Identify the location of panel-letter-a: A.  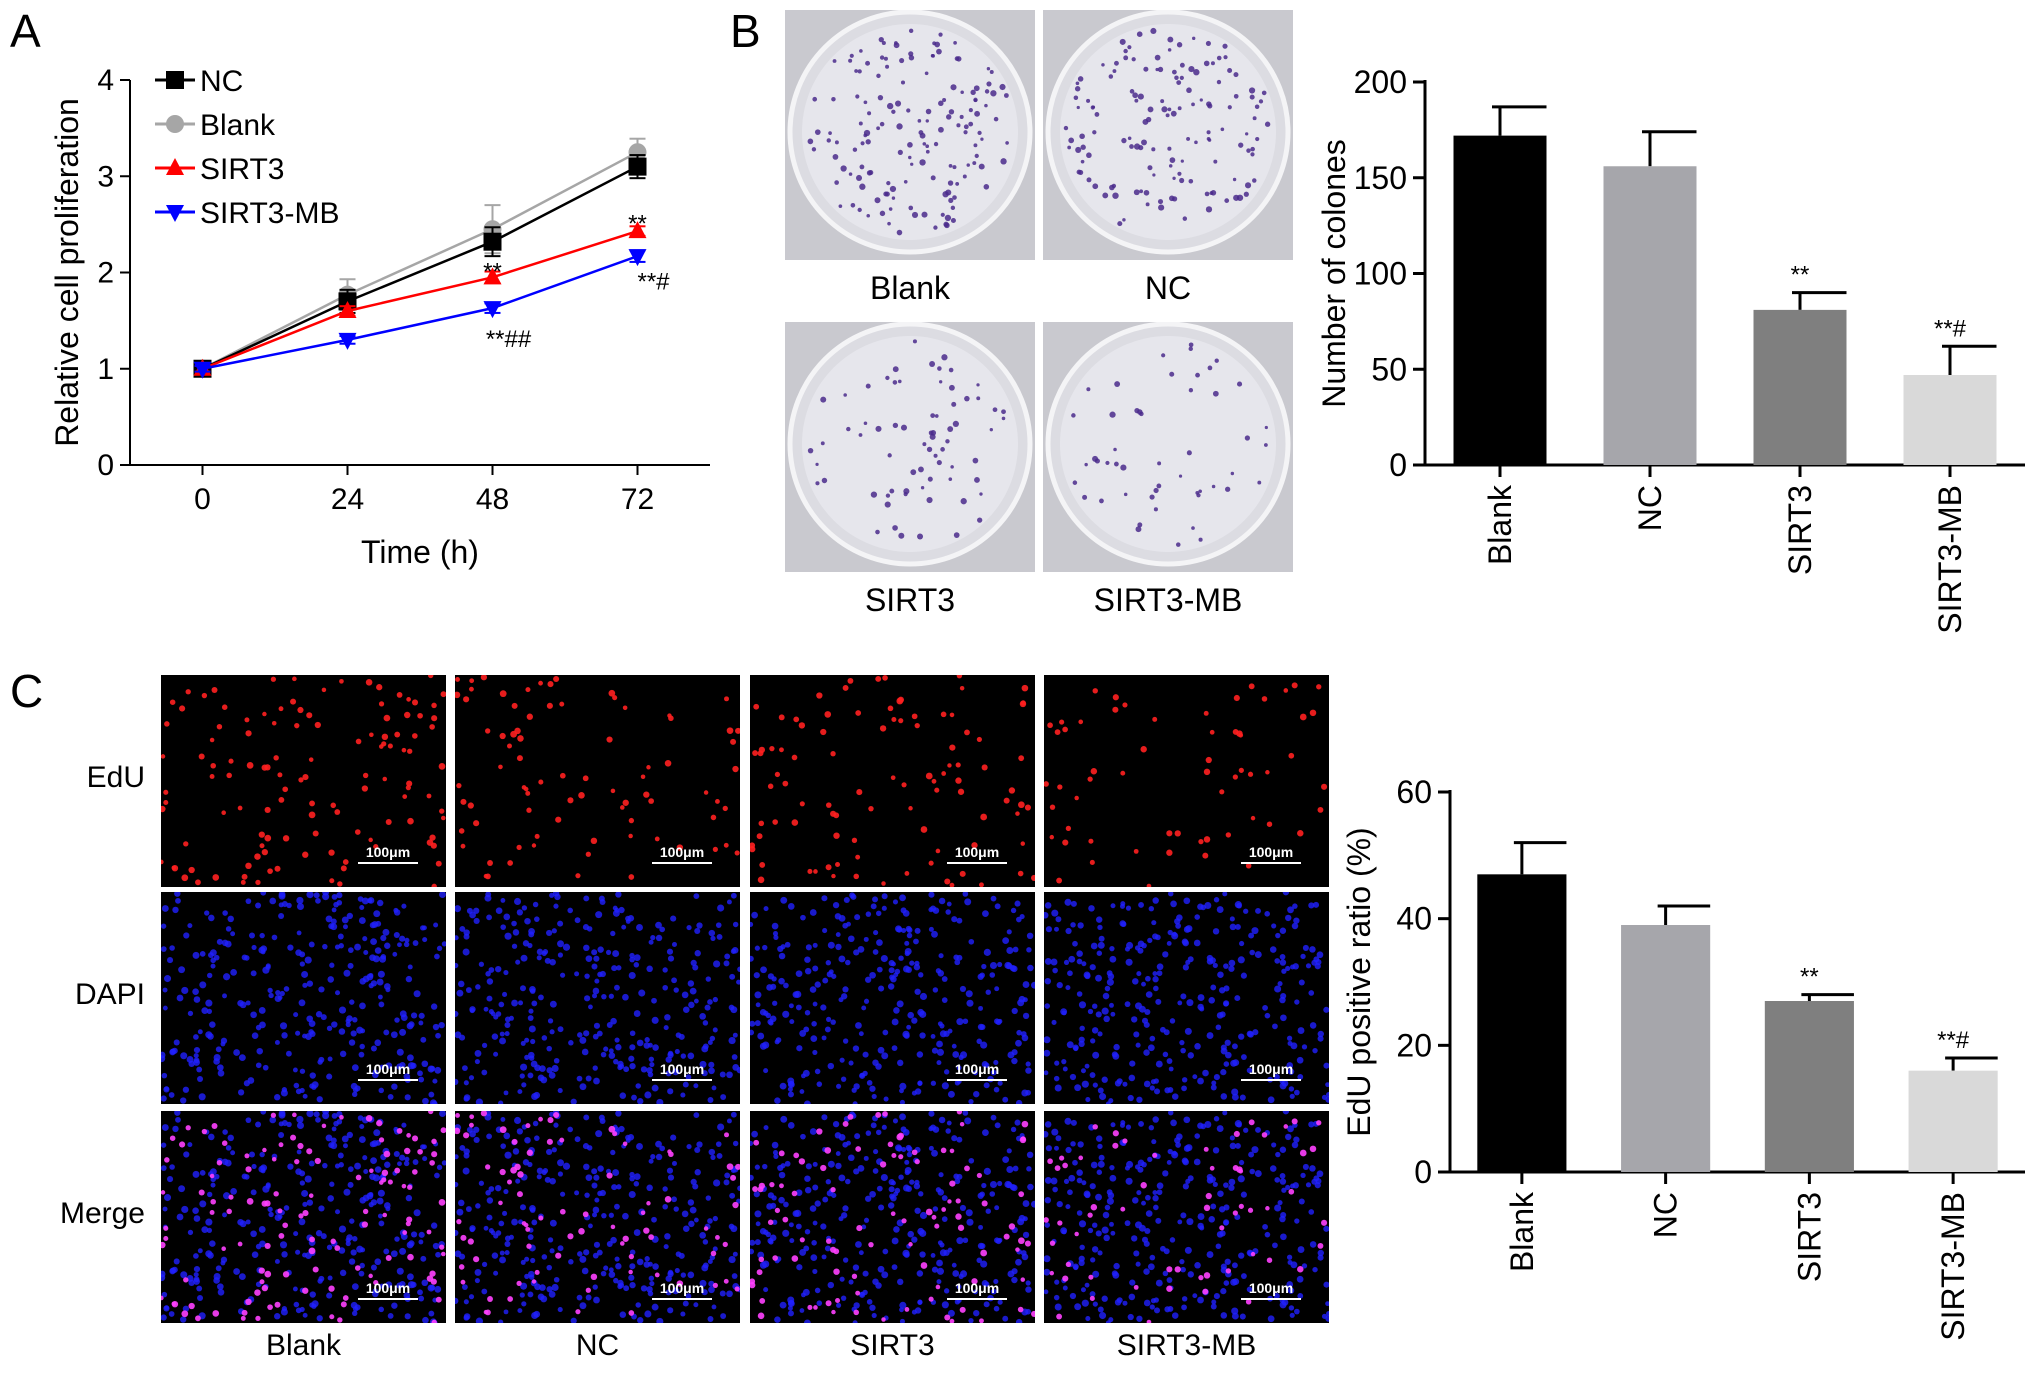
(25, 31).